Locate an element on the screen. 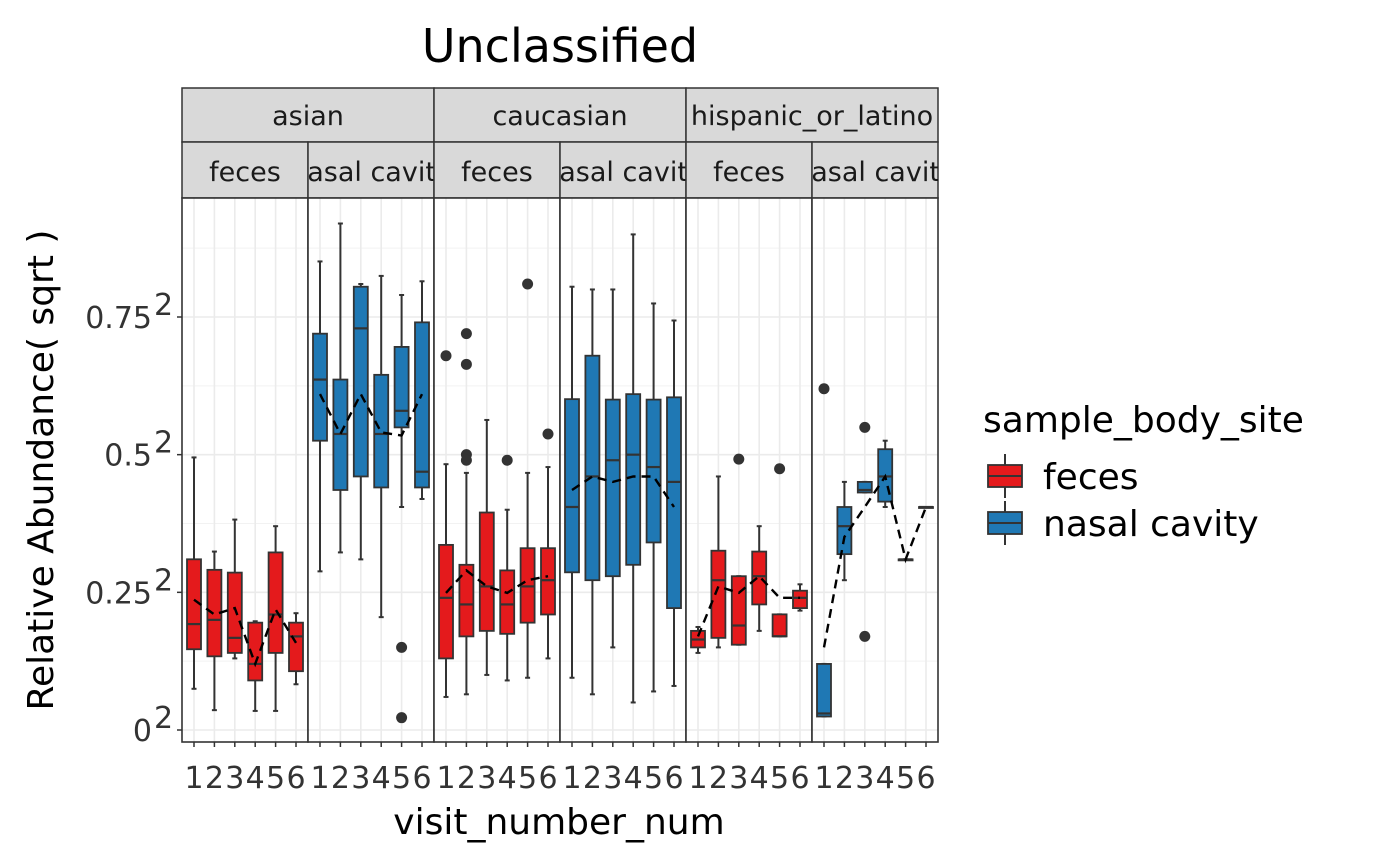 The image size is (1400, 866). chart-title: Unclassified is located at coordinates (560, 46).